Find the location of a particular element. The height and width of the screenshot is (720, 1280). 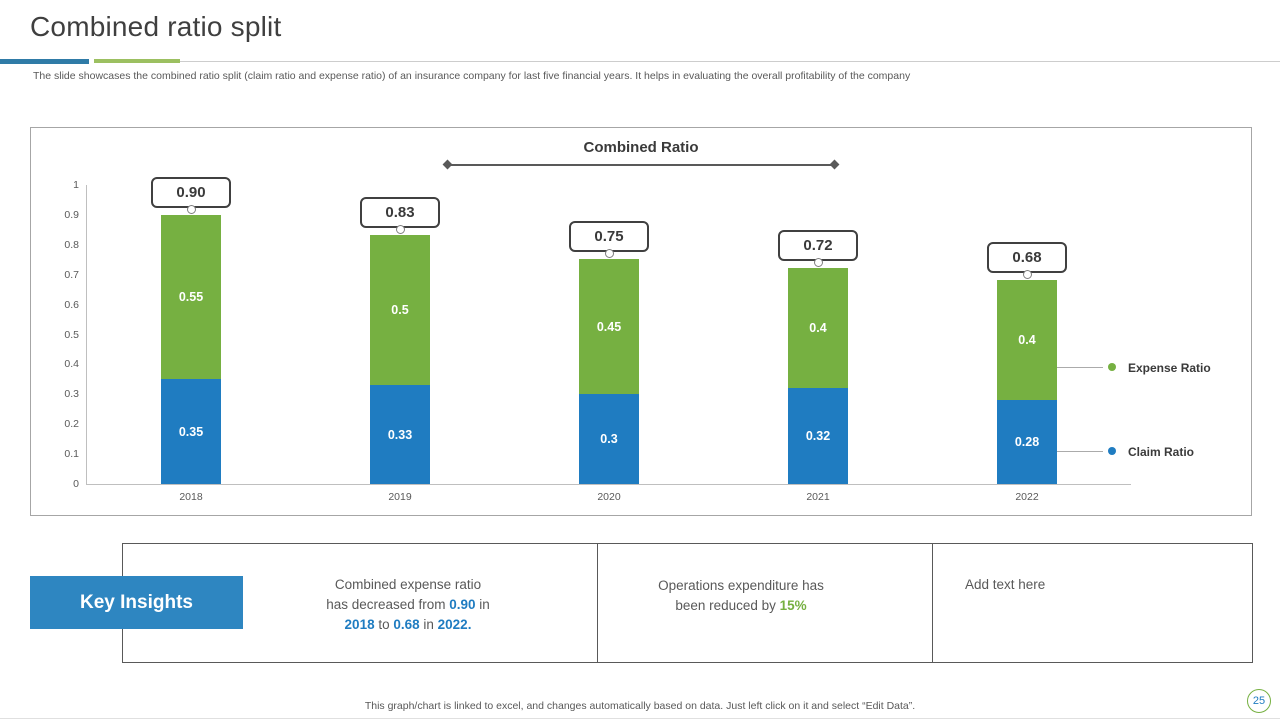

legend-label-expense: Expense Ratio is located at coordinates (1169, 368).